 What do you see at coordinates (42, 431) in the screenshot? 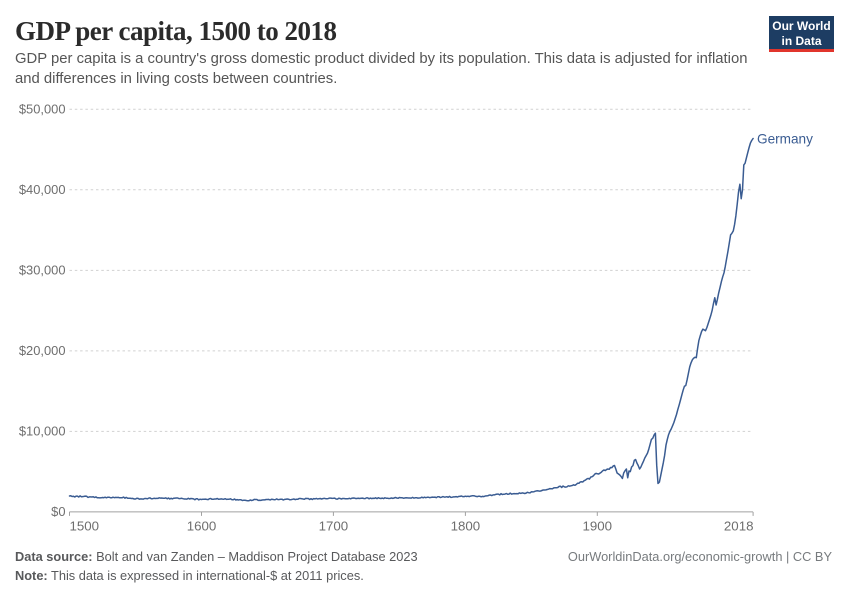
I see `svg-text: $10,000` at bounding box center [42, 431].